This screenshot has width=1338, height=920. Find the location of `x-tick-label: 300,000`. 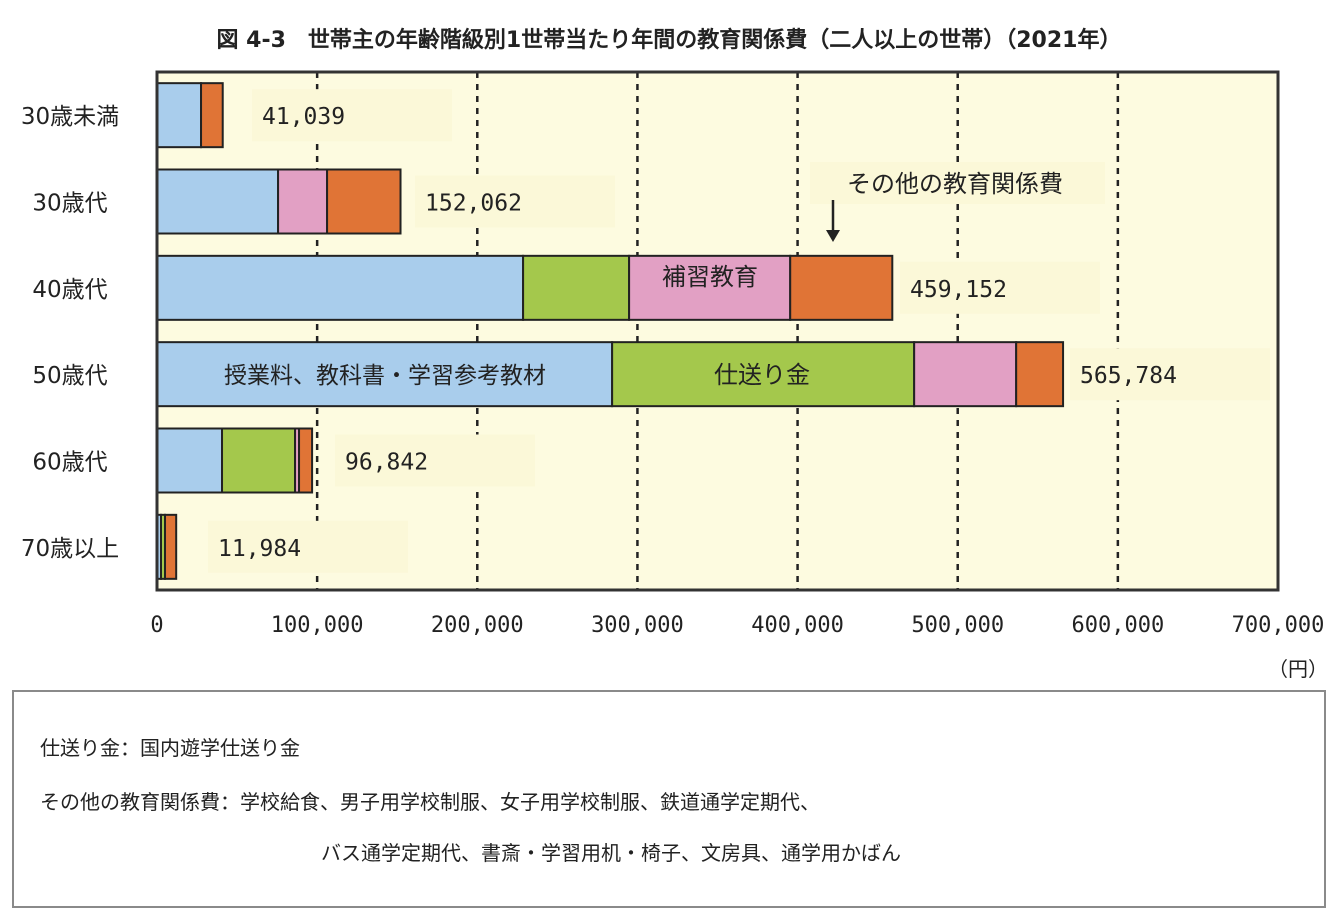

x-tick-label: 300,000 is located at coordinates (637, 625).